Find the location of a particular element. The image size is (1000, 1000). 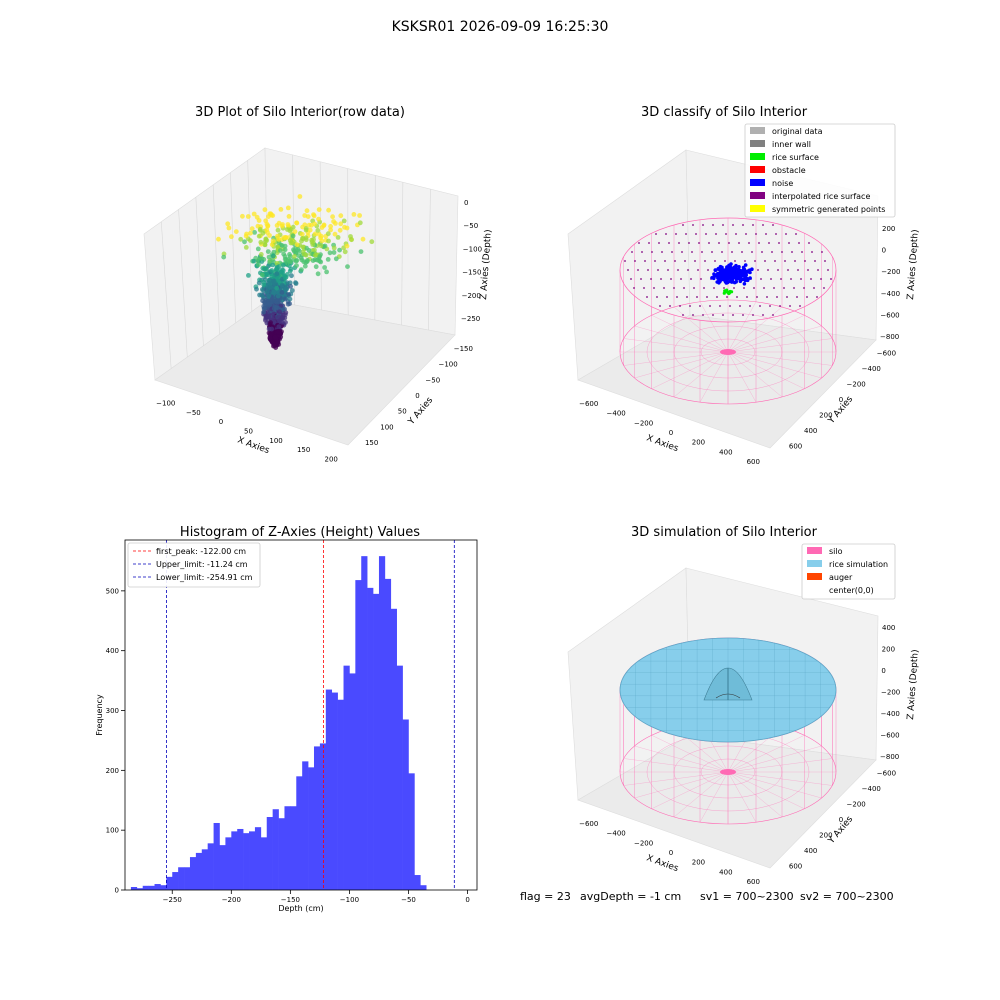

axis-tick-label: −200 is located at coordinates (856, 805).